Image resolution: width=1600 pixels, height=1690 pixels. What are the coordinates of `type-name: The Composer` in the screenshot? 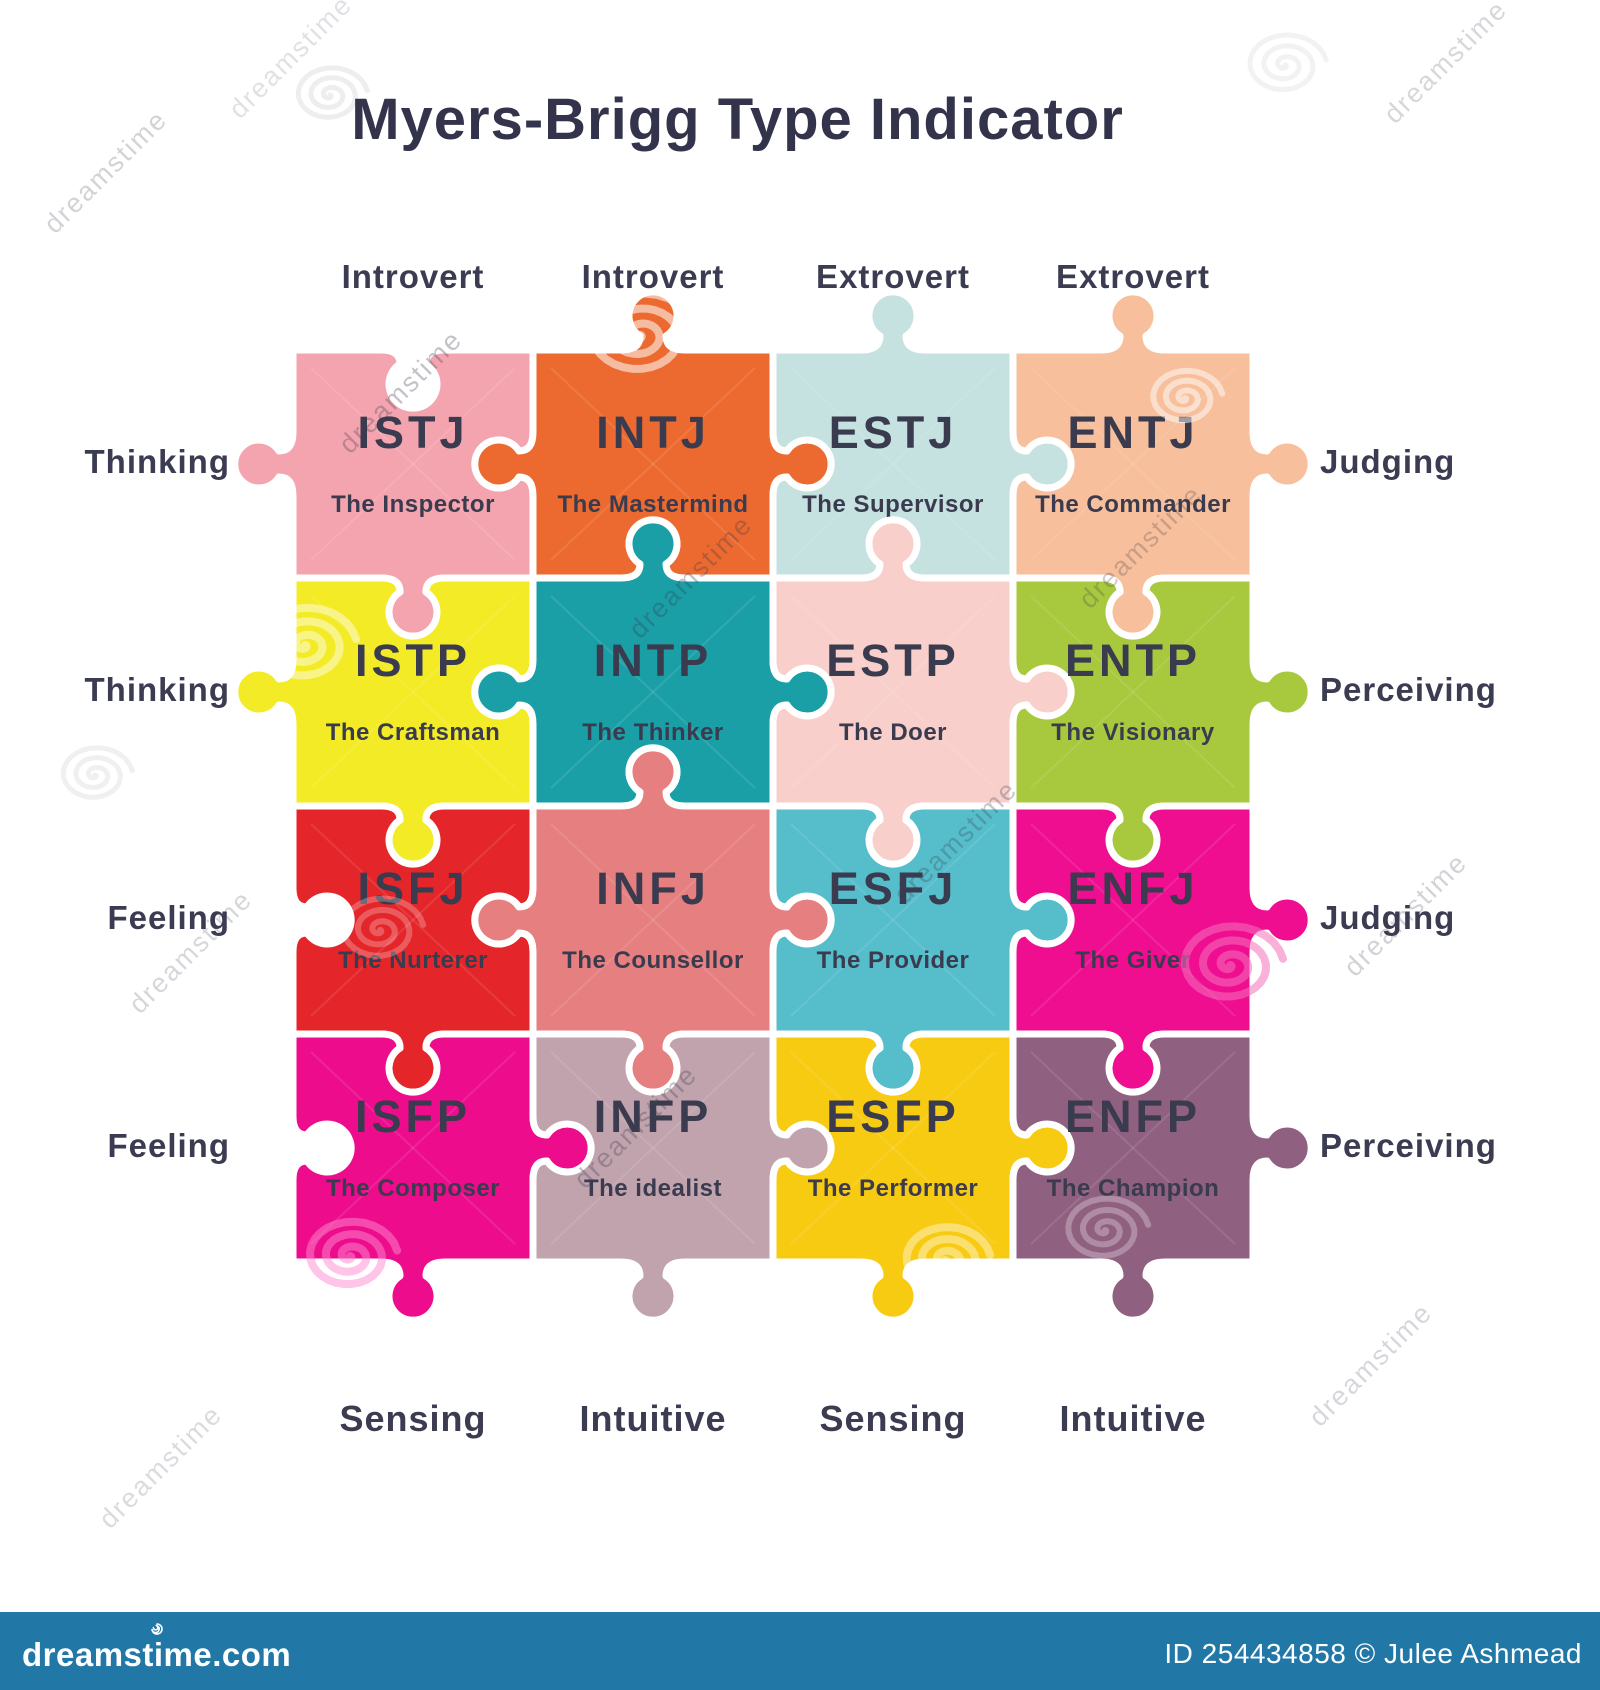 It's located at (413, 1188).